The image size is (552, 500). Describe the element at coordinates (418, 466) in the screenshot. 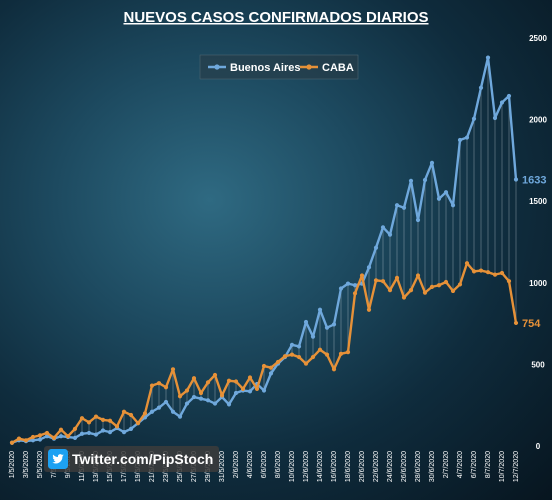

I see `x-tick-label: 28/6/2020` at that location.